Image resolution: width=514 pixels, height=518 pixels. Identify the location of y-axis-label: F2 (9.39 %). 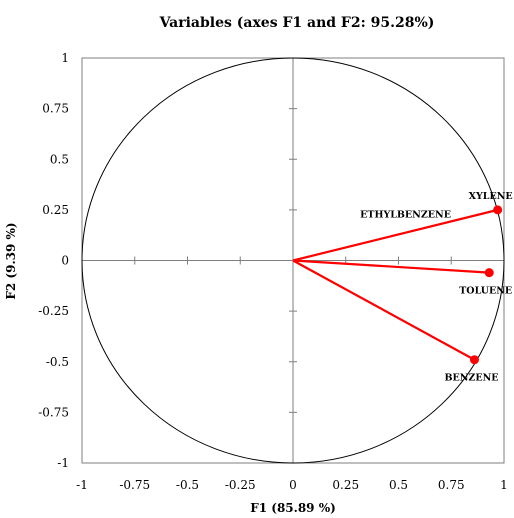
(11, 260).